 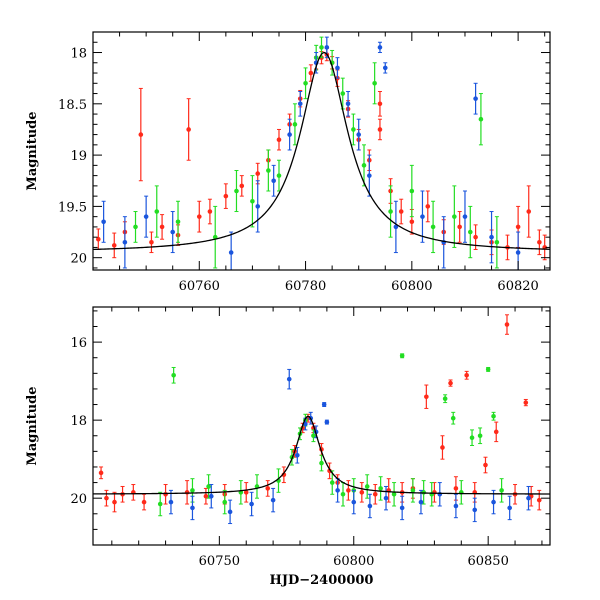 I want to click on x-tick-label: 60760, so click(x=199, y=286).